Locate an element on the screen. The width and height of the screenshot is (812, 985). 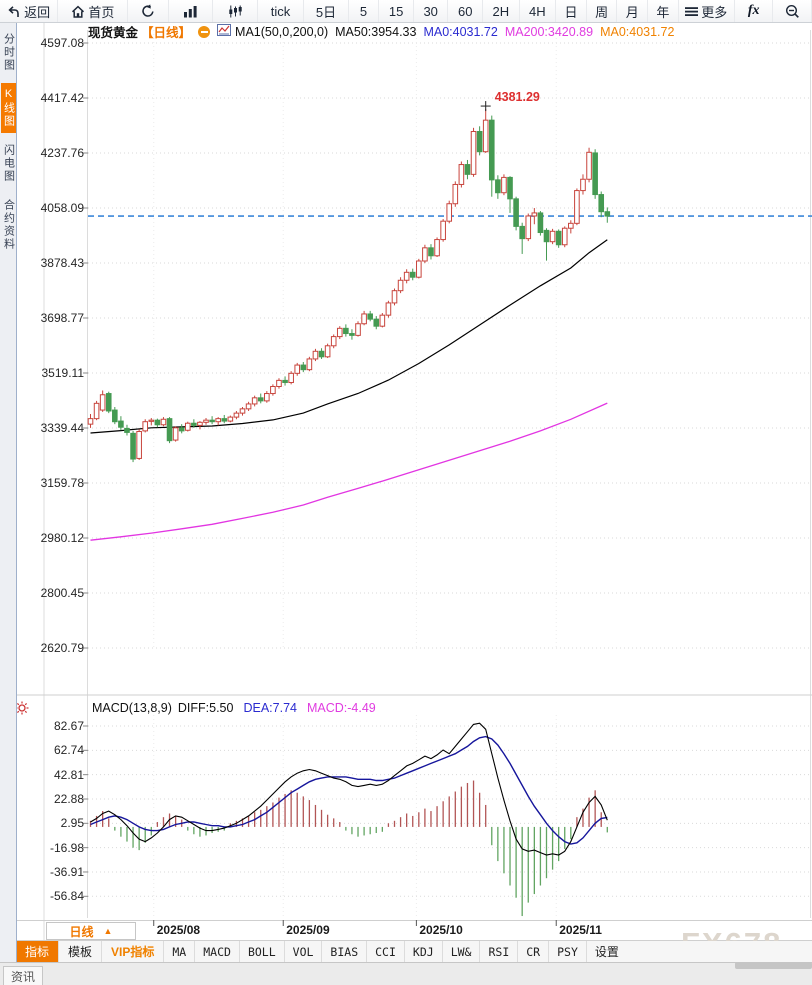
toolbar-tick-label: tick is located at coordinates (280, 11).